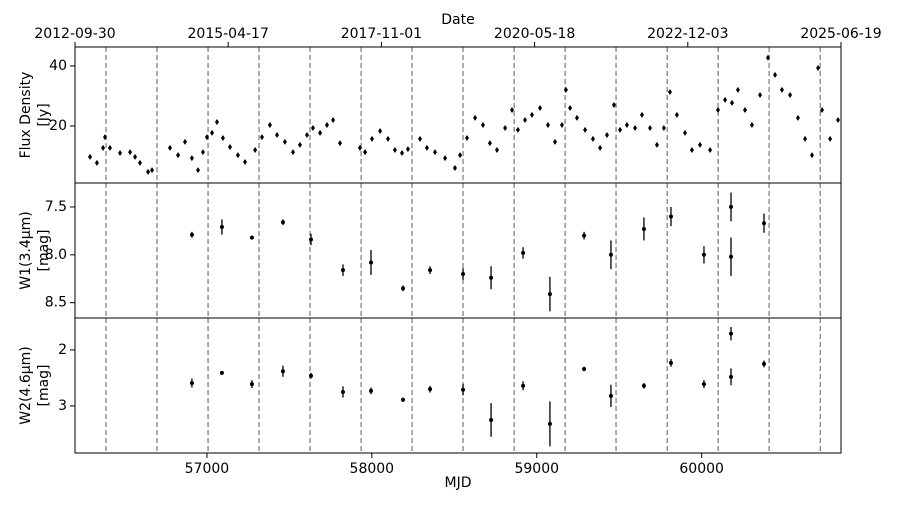 This screenshot has height=505, width=897. What do you see at coordinates (26, 385) in the screenshot?
I see `y-axis-label: W2(4.6μm)` at bounding box center [26, 385].